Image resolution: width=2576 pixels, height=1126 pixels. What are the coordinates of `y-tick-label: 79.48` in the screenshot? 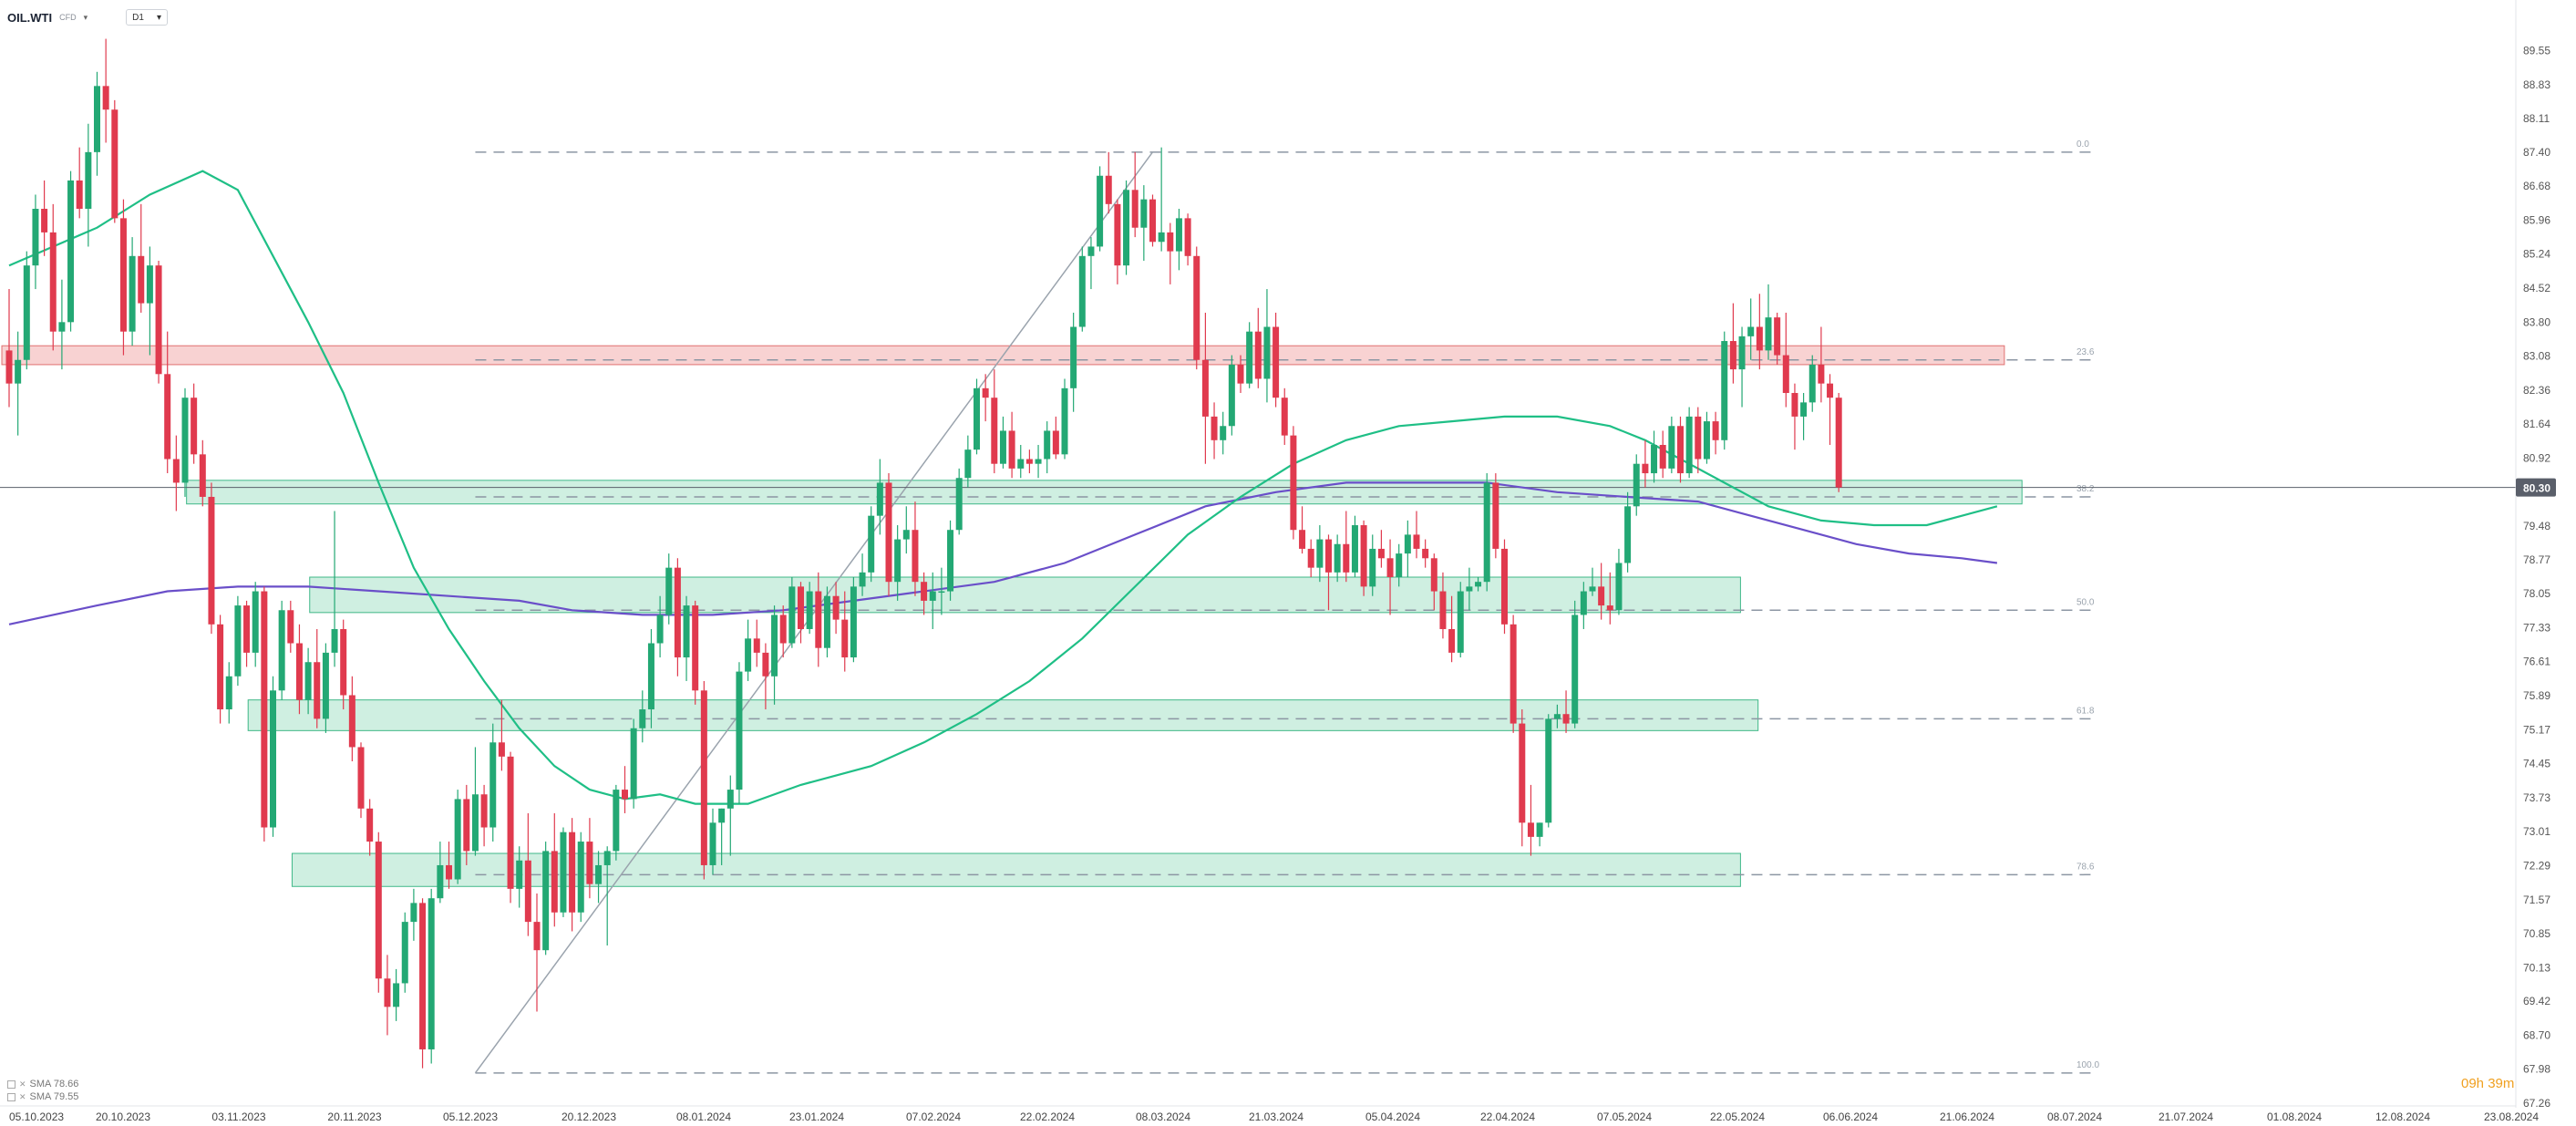 It's located at (2536, 526).